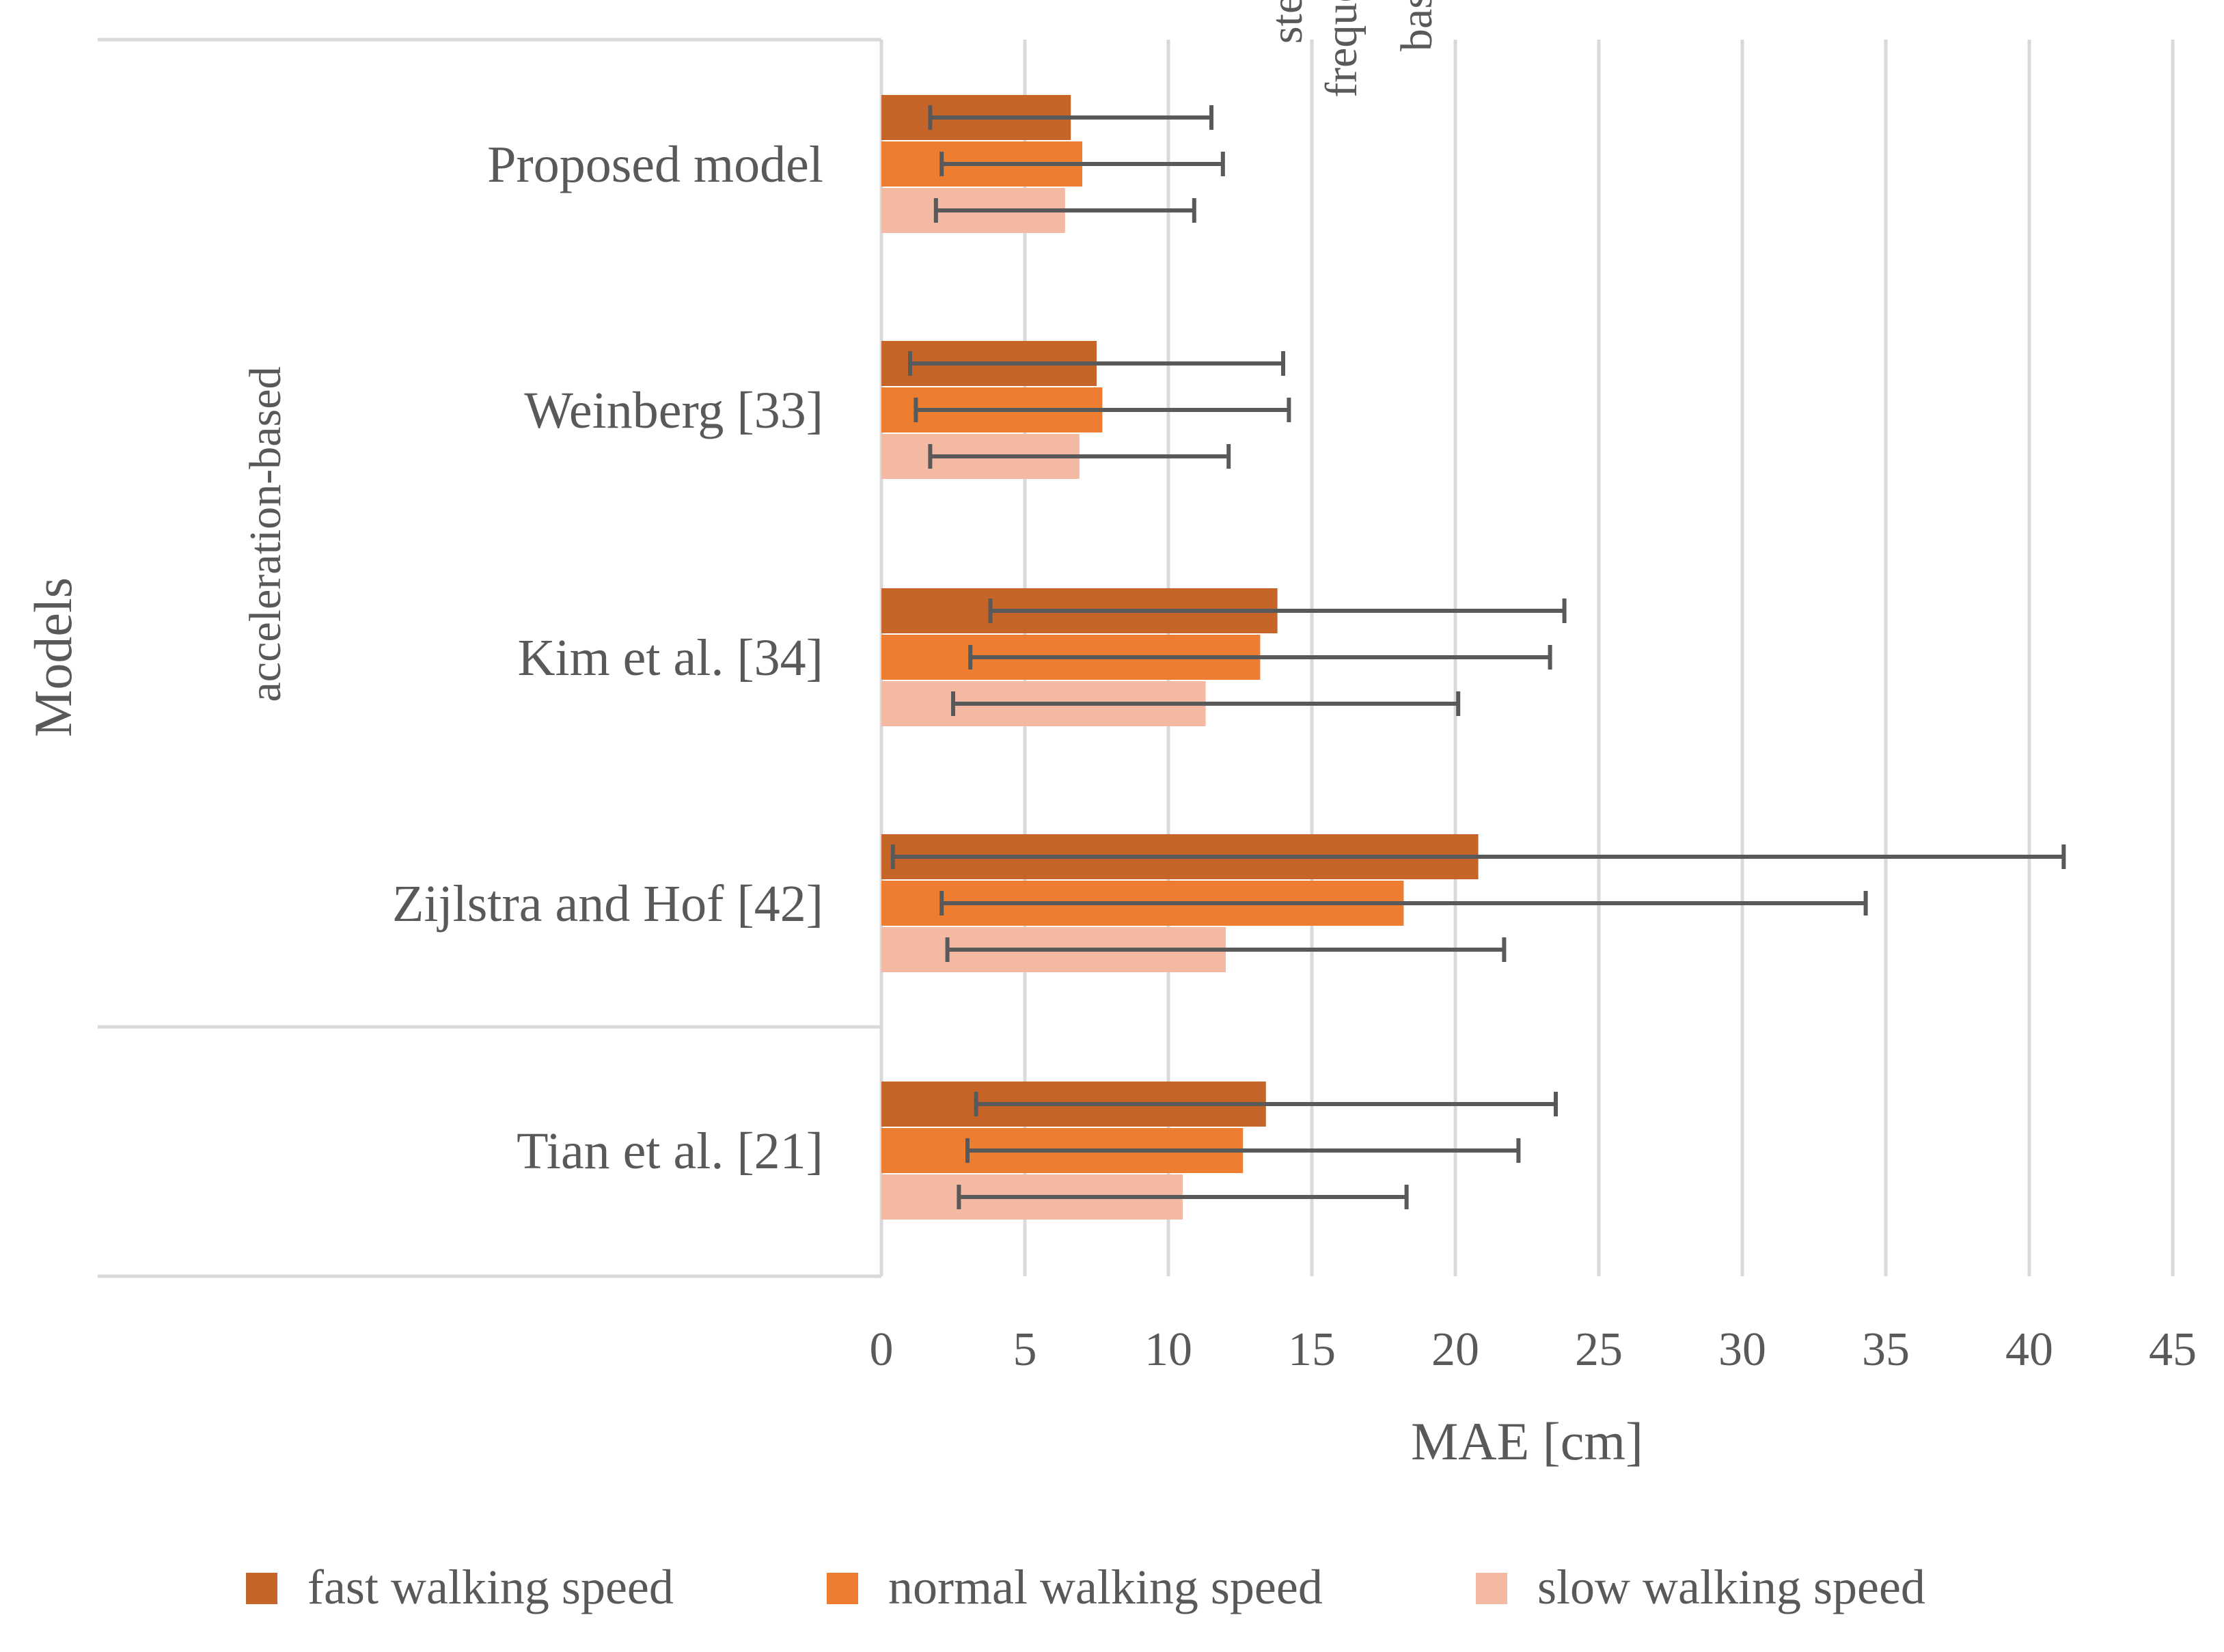 Image resolution: width=2224 pixels, height=1652 pixels. What do you see at coordinates (1105, 1587) in the screenshot?
I see `legend-label: normal walking speed` at bounding box center [1105, 1587].